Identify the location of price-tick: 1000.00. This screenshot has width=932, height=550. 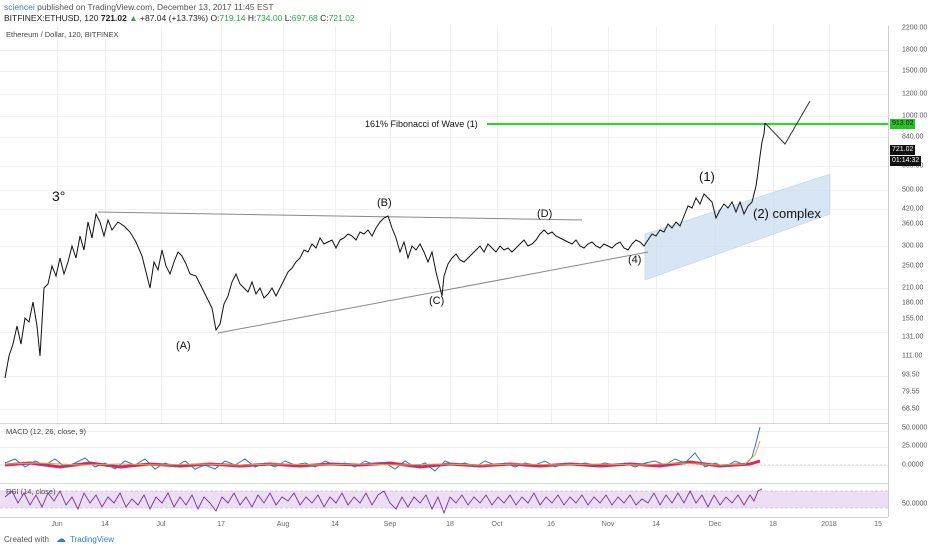
(915, 116).